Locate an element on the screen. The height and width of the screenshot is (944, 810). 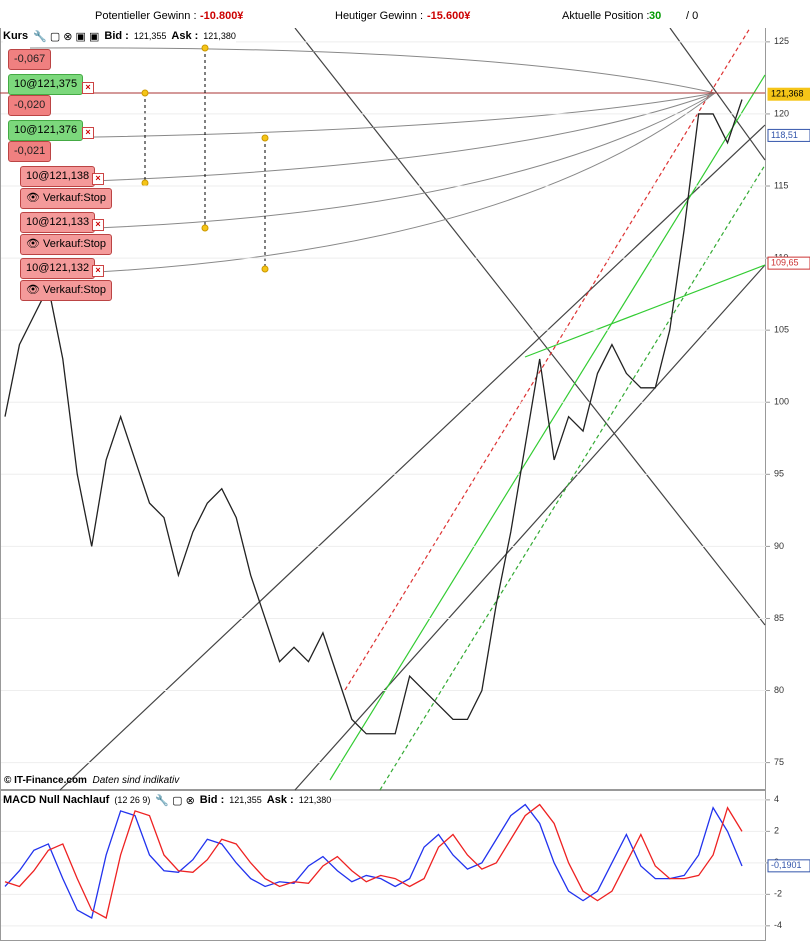
note: Daten sind indikativ is located at coordinates (136, 780).